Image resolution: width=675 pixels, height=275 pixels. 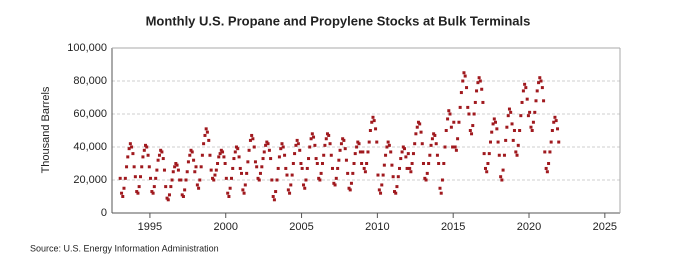 I want to click on y-tick-label: 80,000, so click(x=90, y=81).